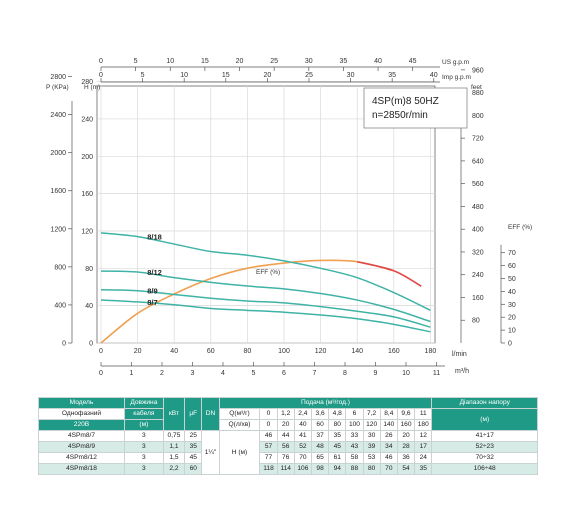  What do you see at coordinates (302, 458) in the screenshot?
I see `head-value-cell: 70` at bounding box center [302, 458].